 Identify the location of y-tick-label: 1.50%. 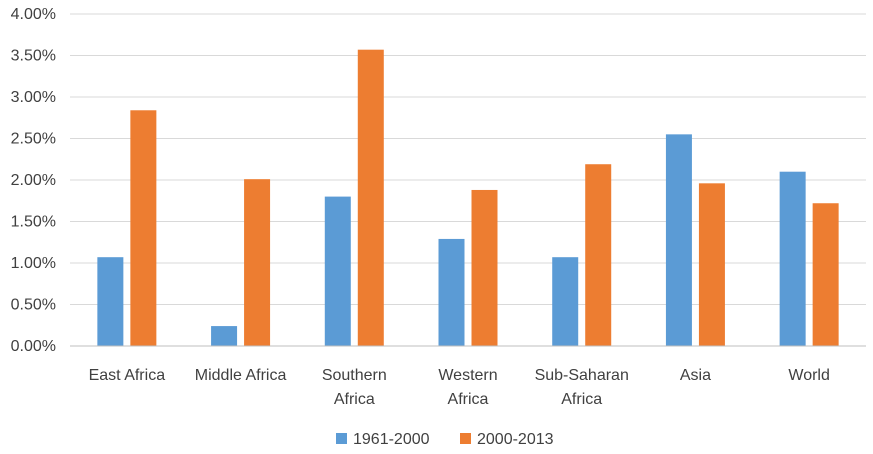
(33, 222).